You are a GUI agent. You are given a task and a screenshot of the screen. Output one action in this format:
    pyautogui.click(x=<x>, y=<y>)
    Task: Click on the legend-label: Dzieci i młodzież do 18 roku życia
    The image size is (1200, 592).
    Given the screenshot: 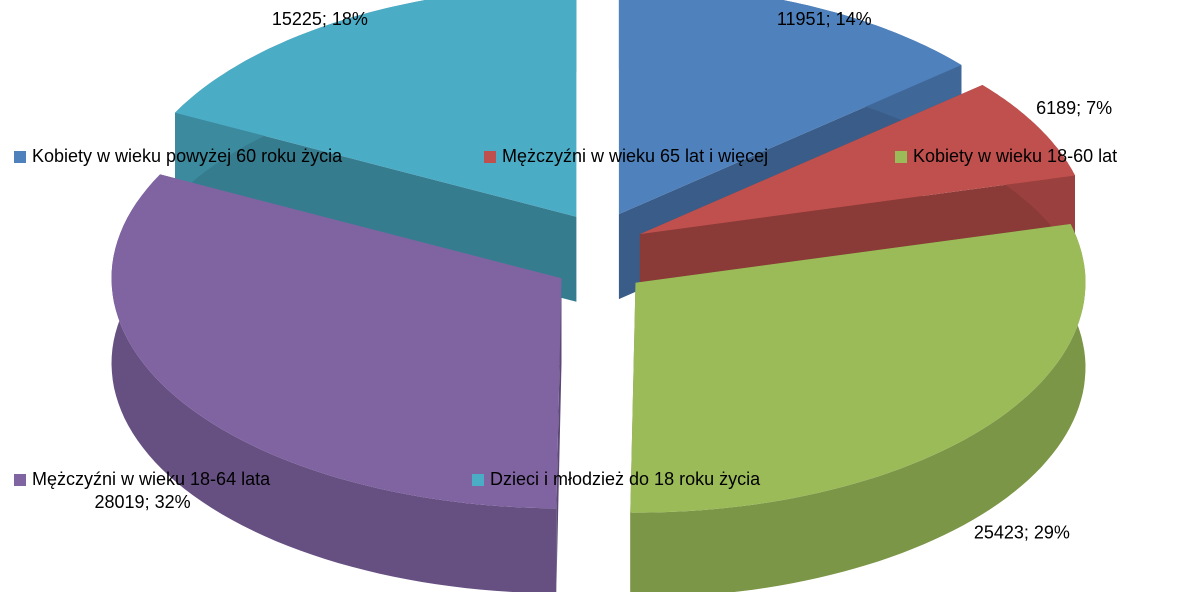 What is the action you would take?
    pyautogui.click(x=625, y=479)
    